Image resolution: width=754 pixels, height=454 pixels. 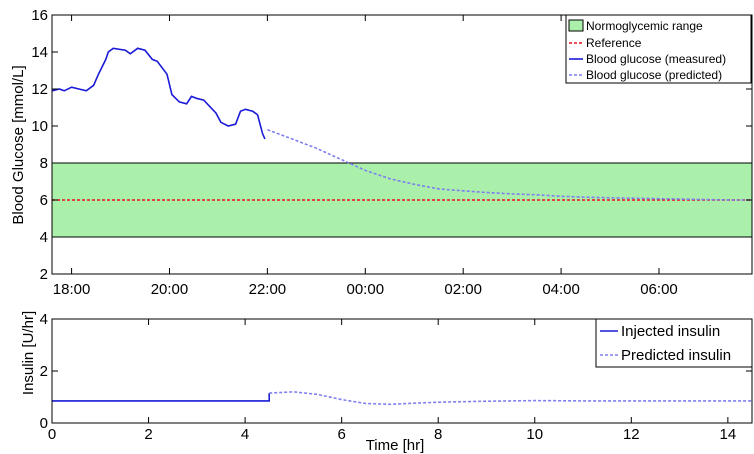 What do you see at coordinates (670, 331) in the screenshot?
I see `legend-label-injected: Injected insulin` at bounding box center [670, 331].